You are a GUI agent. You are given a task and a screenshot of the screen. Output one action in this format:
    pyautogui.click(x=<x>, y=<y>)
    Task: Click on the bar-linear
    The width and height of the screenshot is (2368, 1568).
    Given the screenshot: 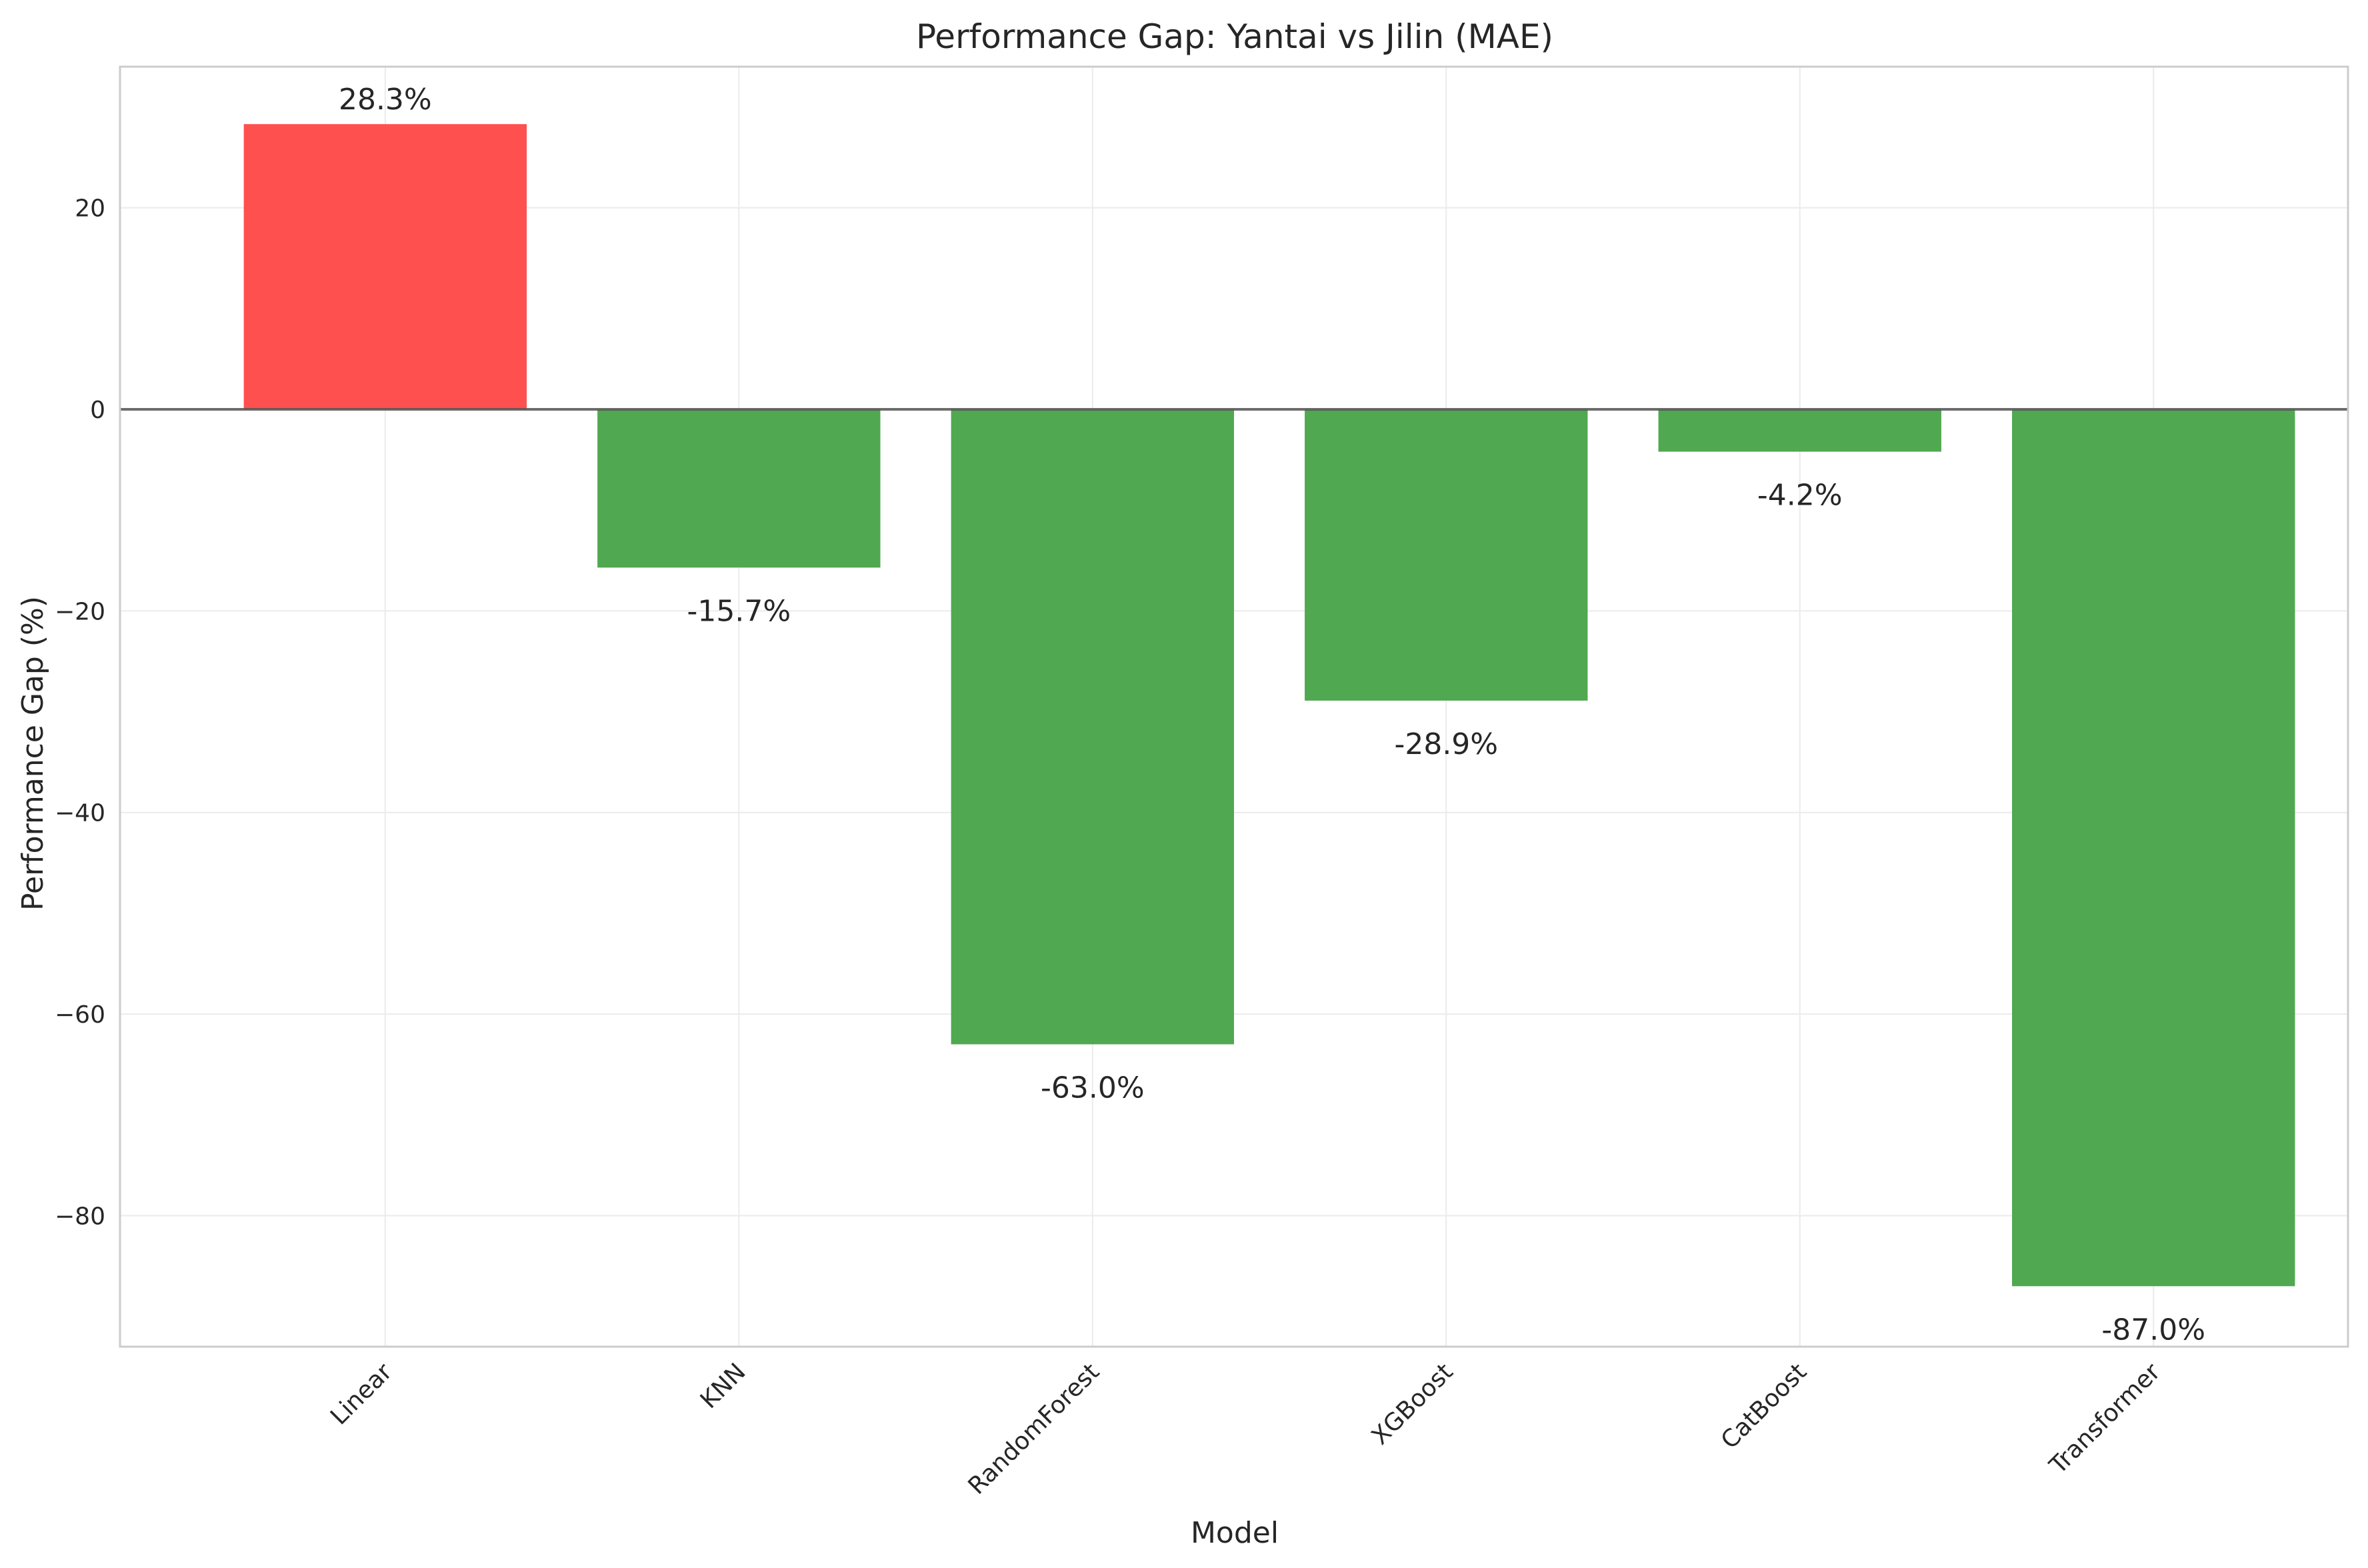 What is the action you would take?
    pyautogui.click(x=385, y=267)
    